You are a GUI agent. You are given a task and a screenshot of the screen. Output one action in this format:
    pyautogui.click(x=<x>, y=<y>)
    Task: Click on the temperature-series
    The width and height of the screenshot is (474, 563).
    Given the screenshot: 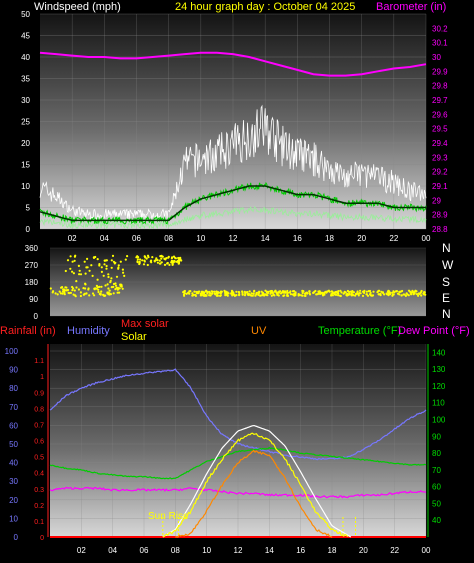 What is the action you would take?
    pyautogui.click(x=238, y=463)
    